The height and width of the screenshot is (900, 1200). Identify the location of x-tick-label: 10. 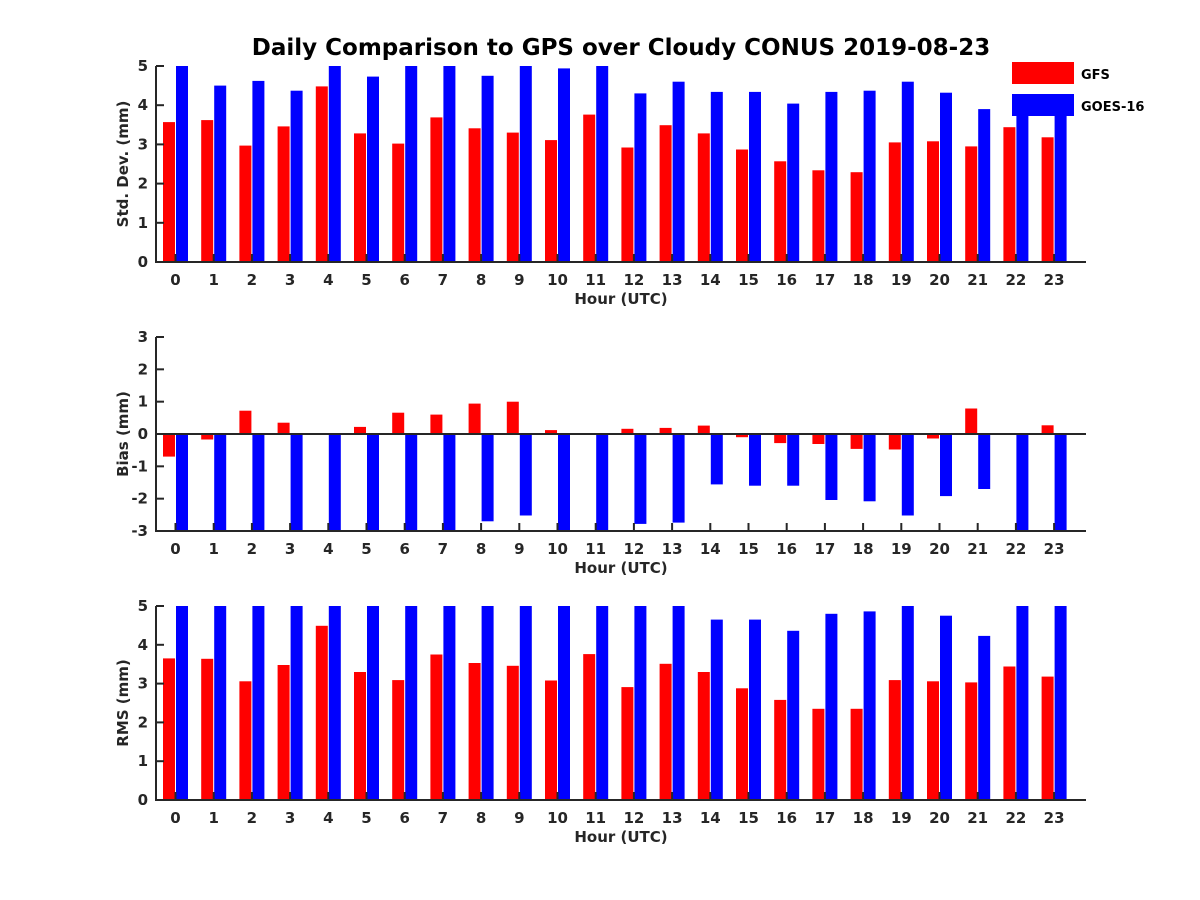
(557, 280).